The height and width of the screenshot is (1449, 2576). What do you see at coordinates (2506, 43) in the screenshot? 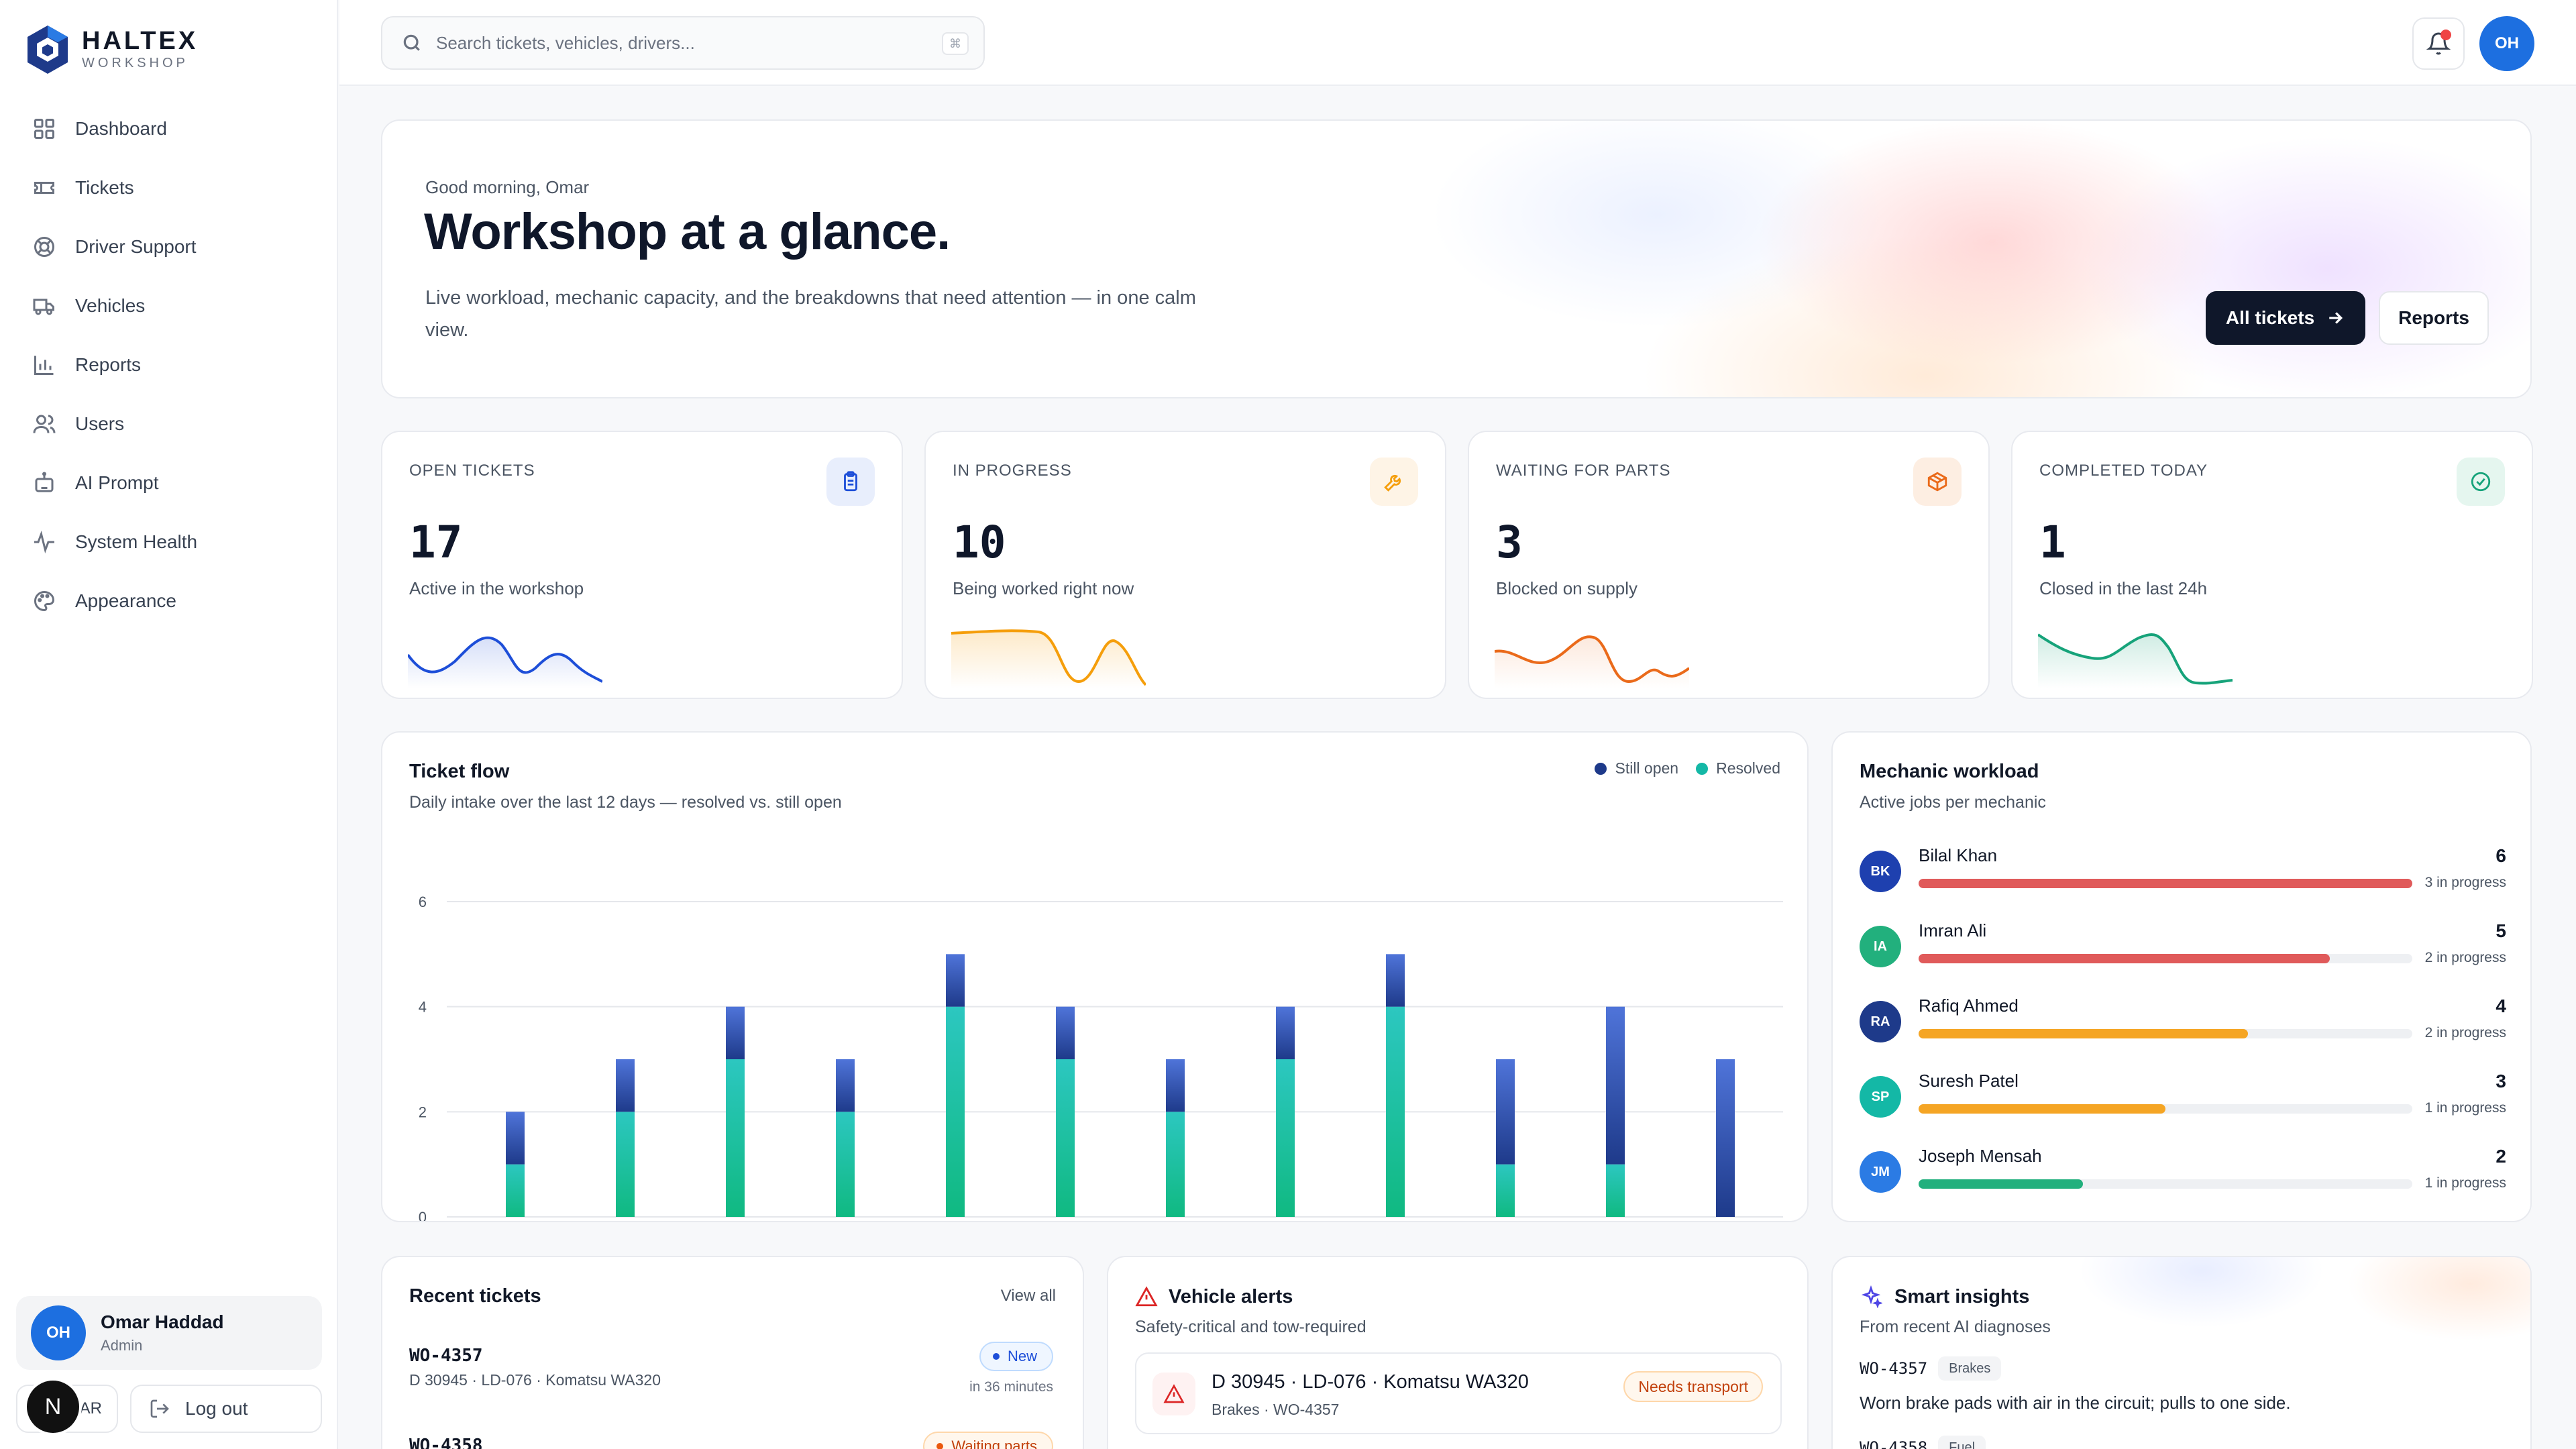
I see `account-avatar: OH` at bounding box center [2506, 43].